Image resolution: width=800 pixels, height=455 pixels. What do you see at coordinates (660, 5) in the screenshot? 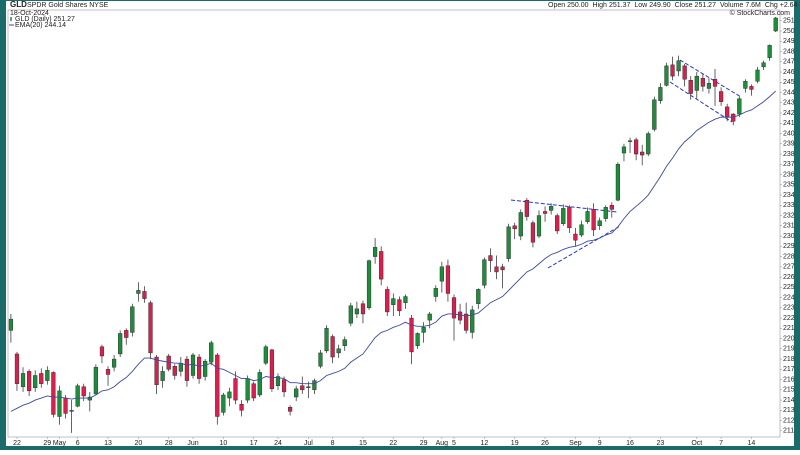
I see `quote-value: 249.90` at bounding box center [660, 5].